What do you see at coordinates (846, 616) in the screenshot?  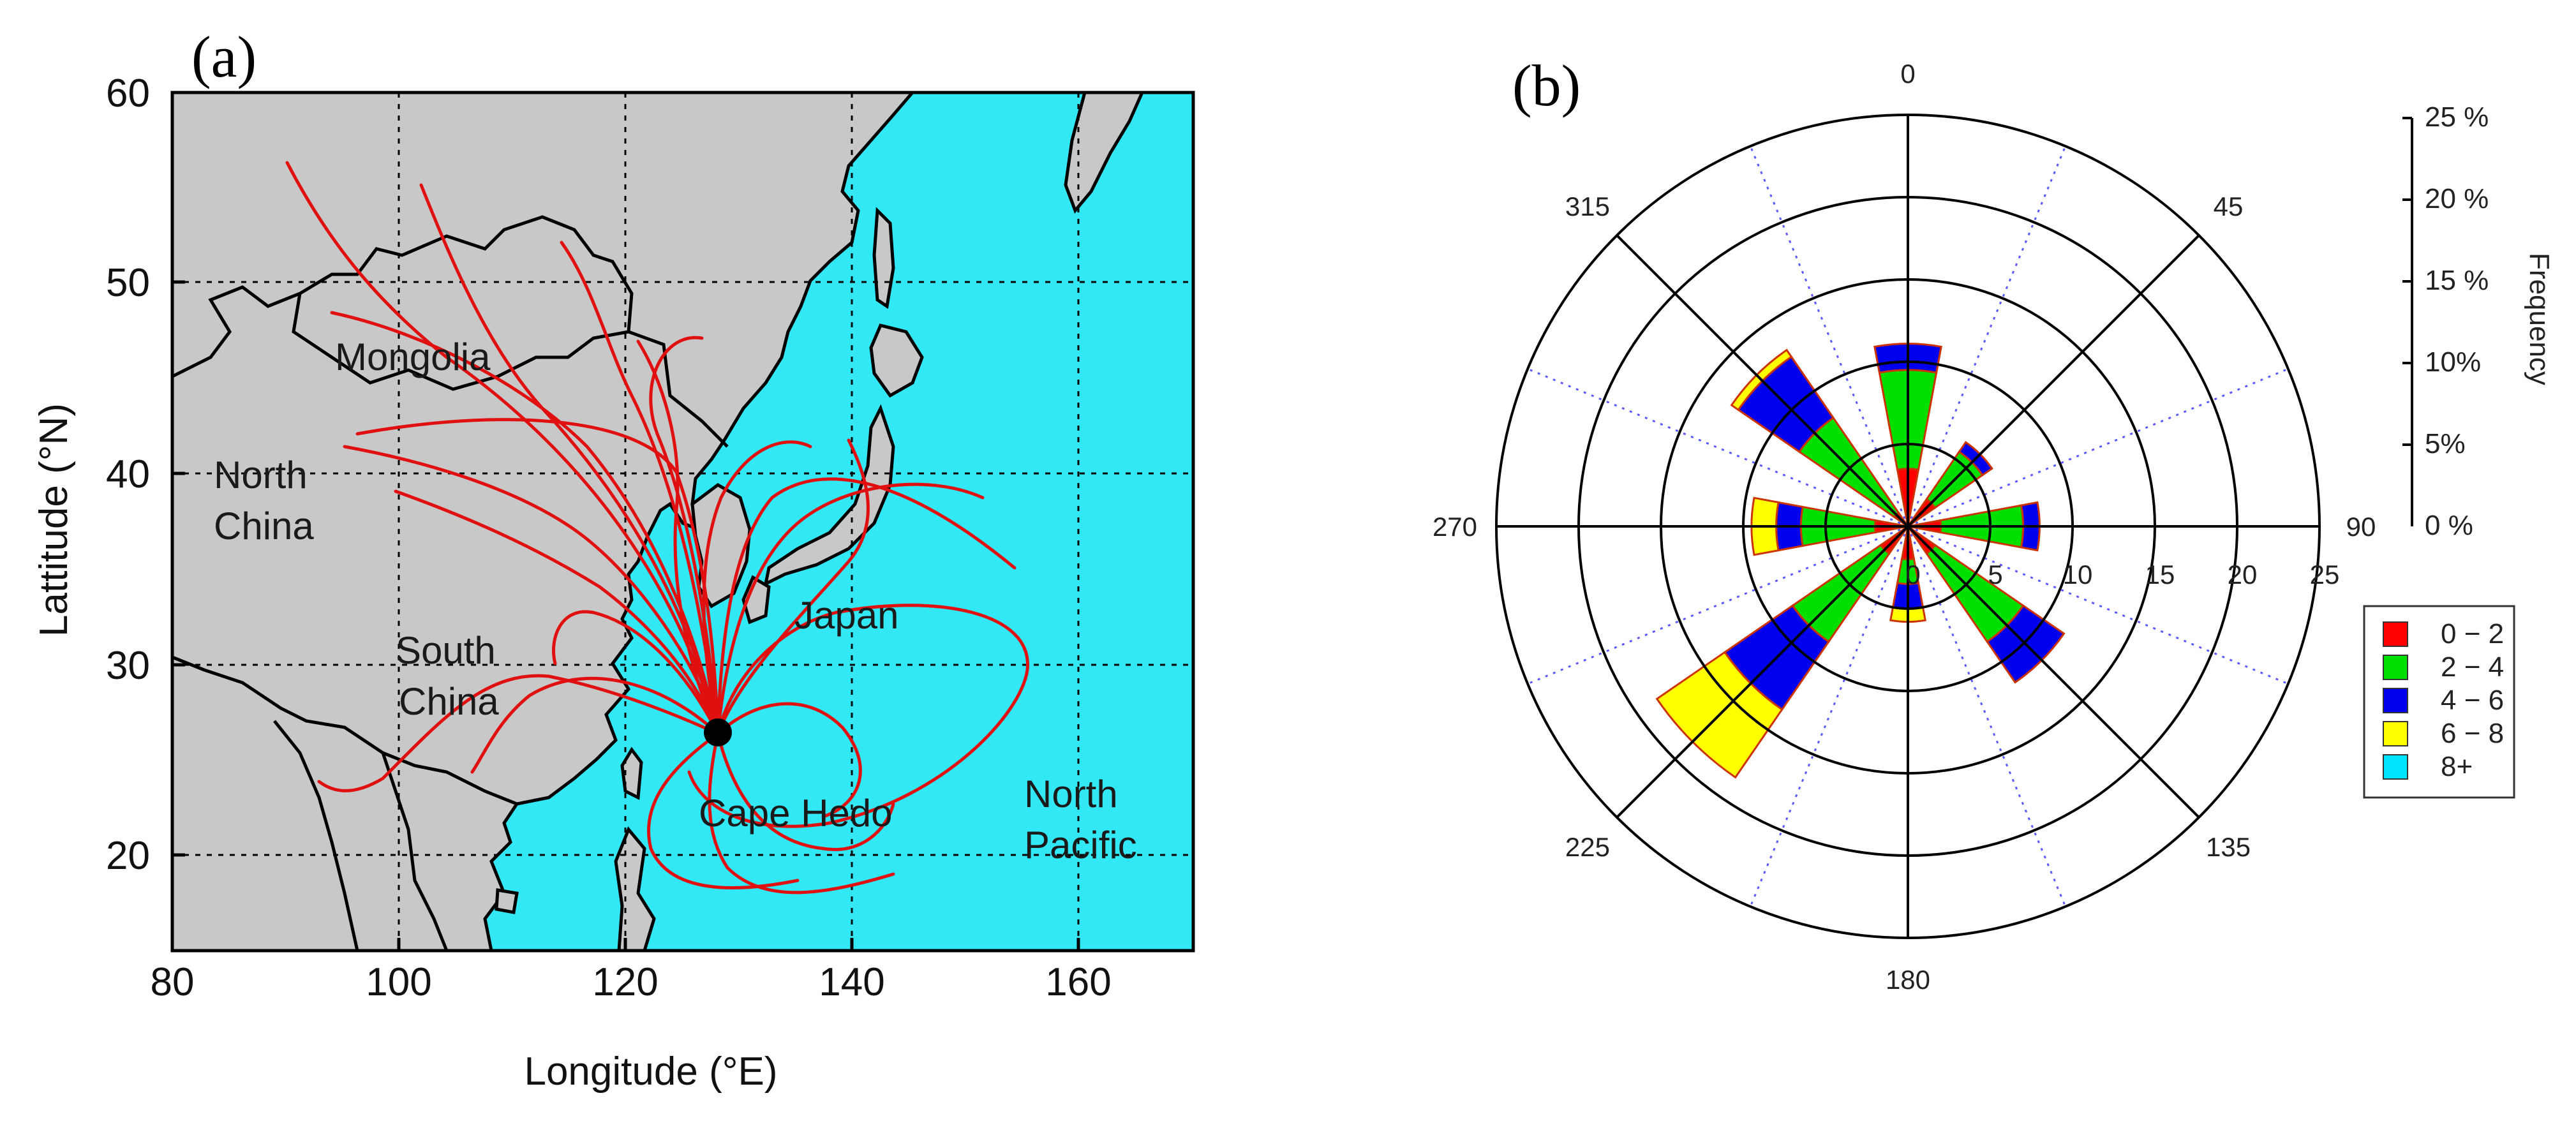 I see `region-label-japan: Japan` at bounding box center [846, 616].